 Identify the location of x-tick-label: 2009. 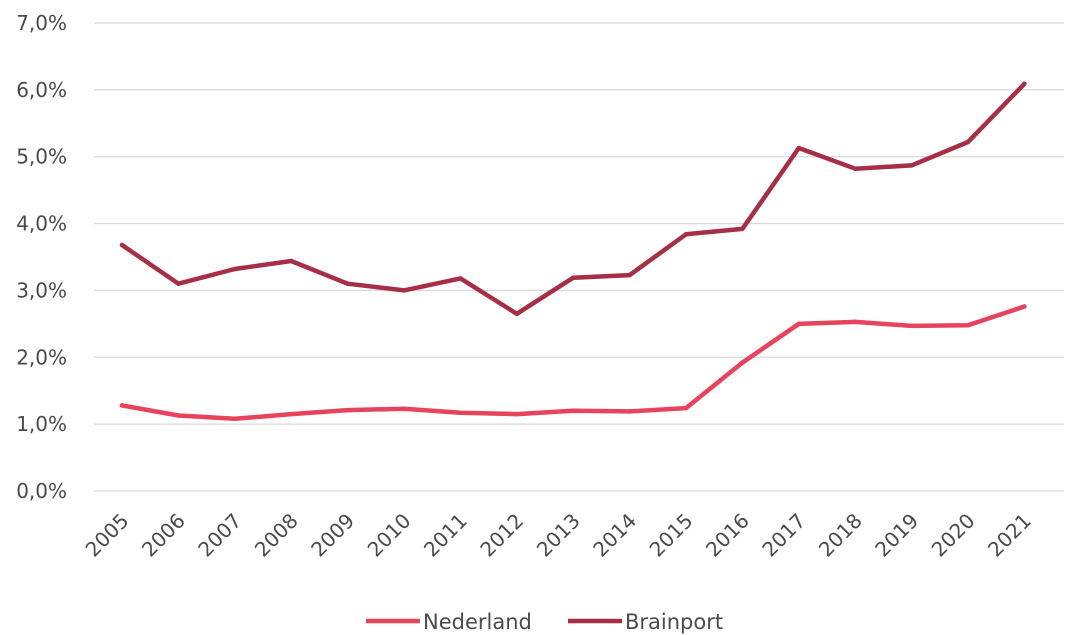
(332, 535).